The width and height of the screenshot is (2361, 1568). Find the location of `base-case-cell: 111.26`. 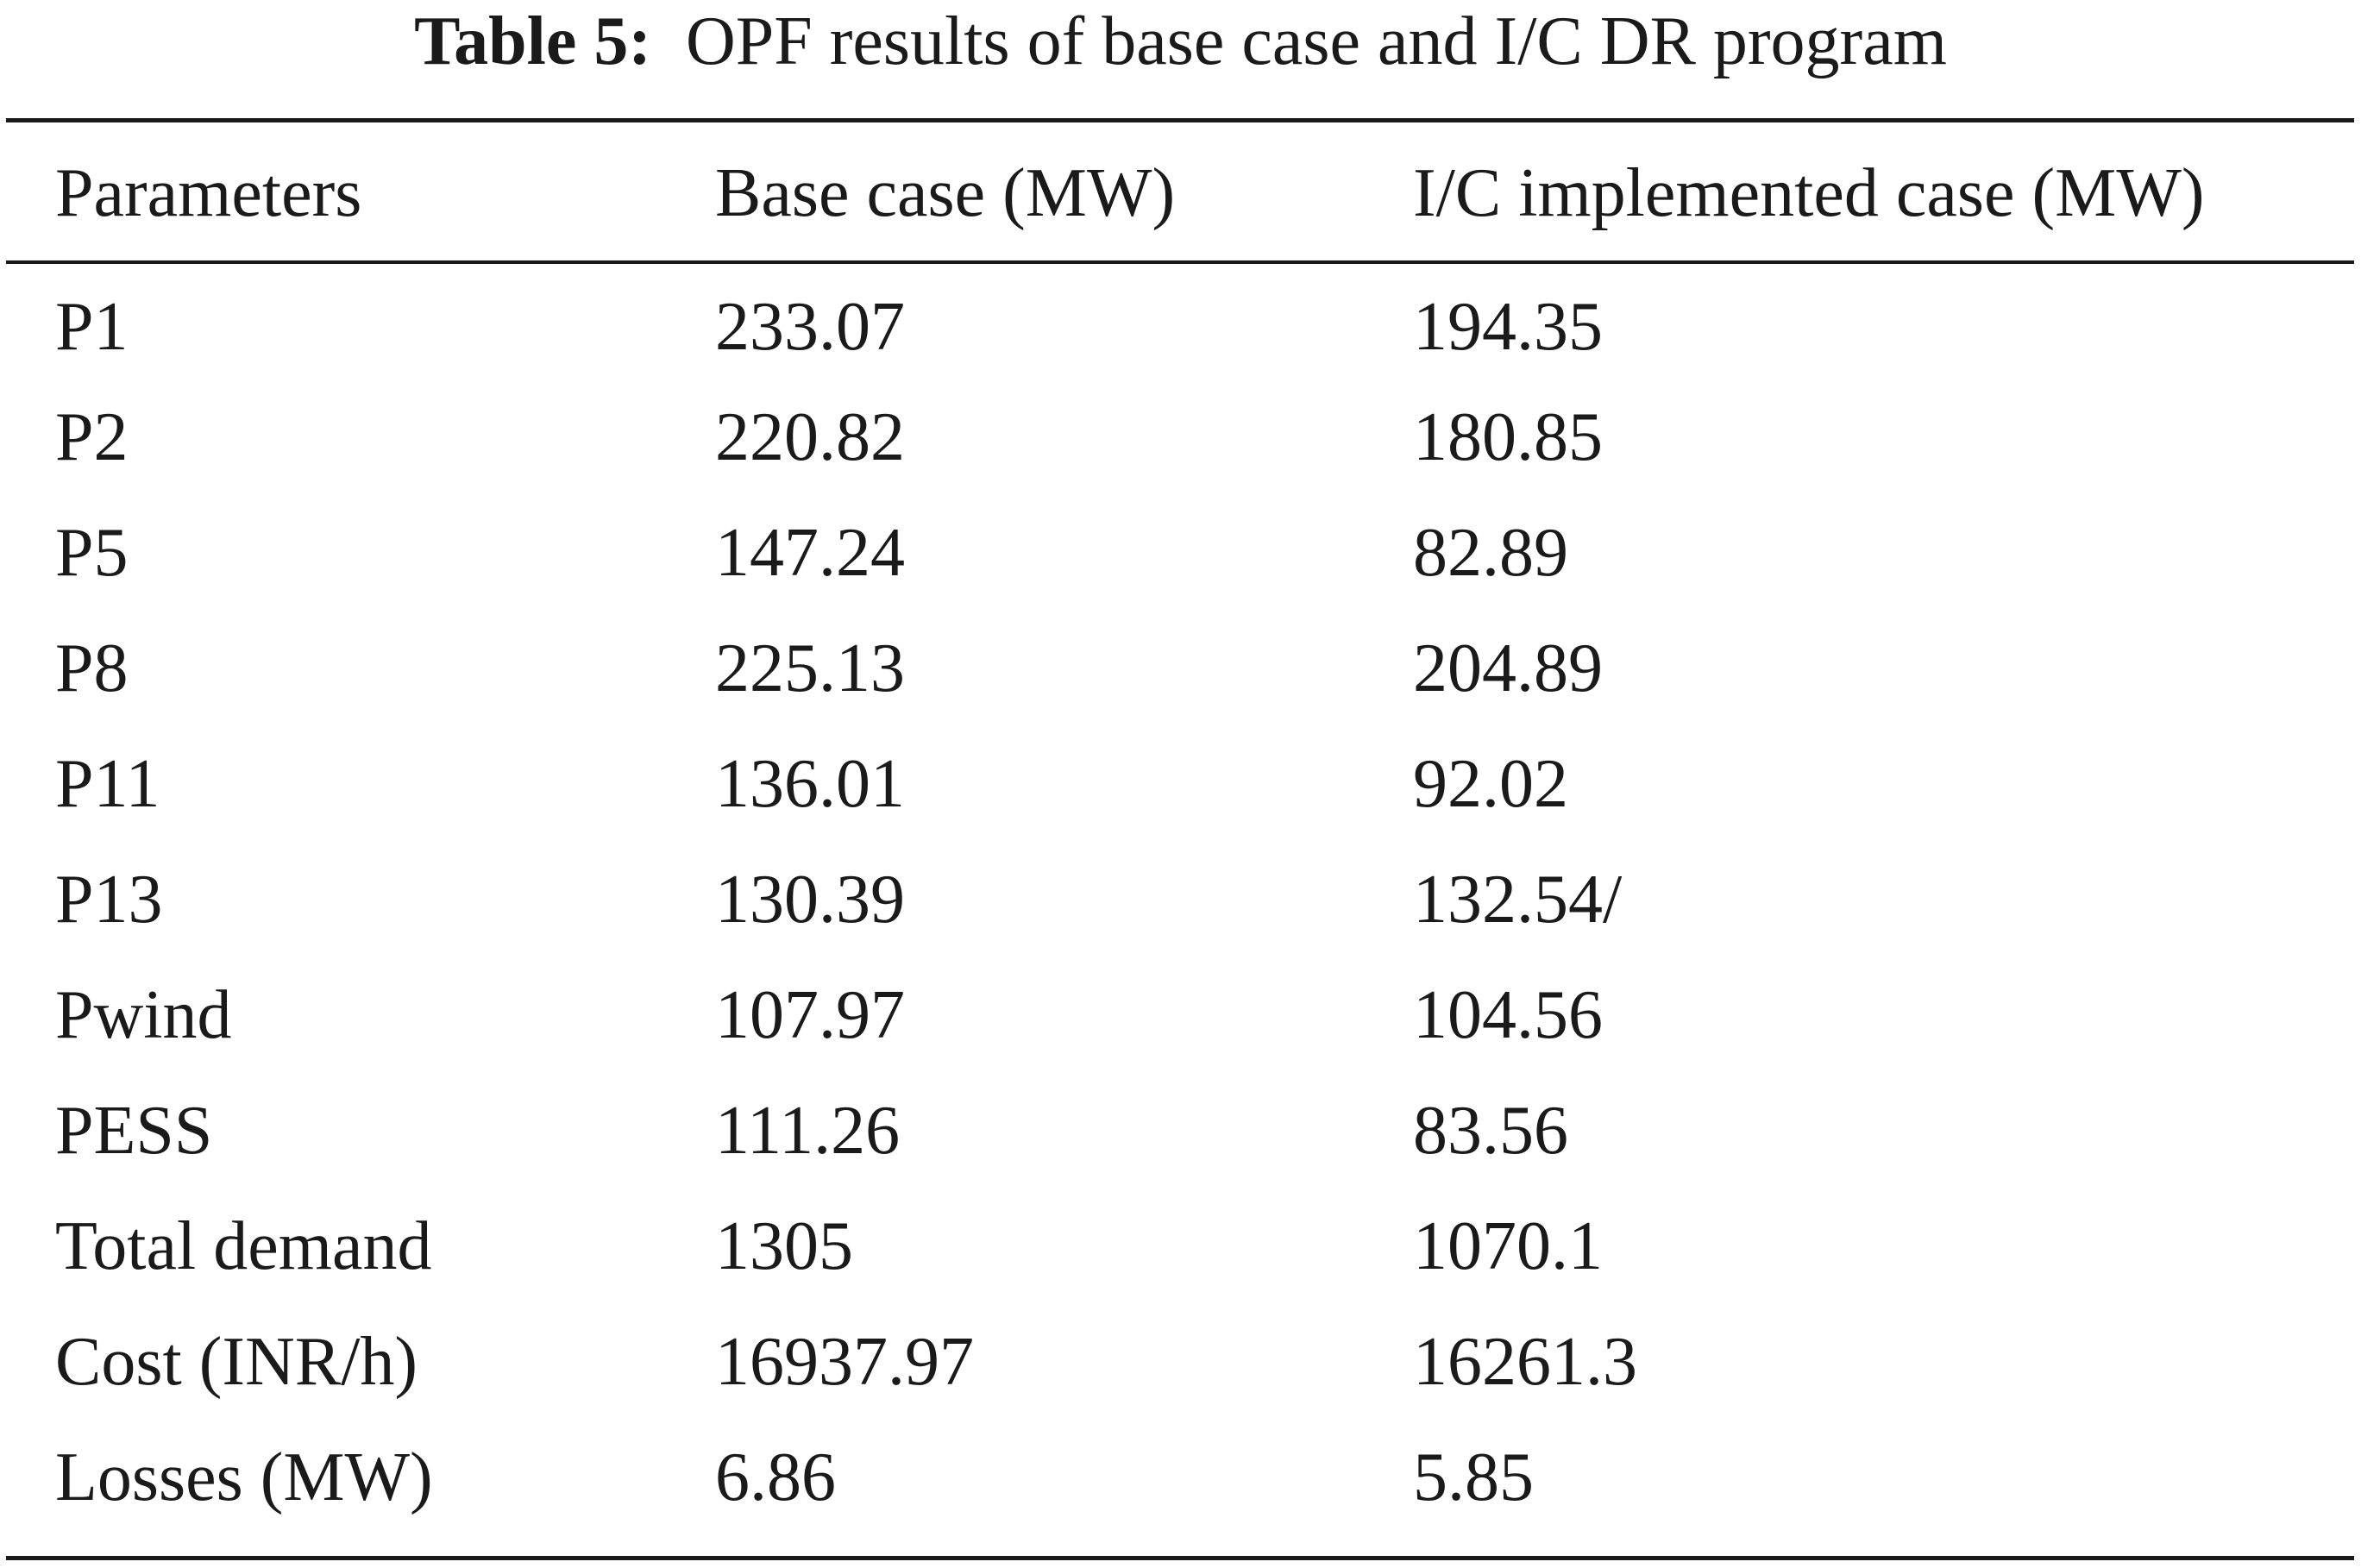

base-case-cell: 111.26 is located at coordinates (808, 1130).